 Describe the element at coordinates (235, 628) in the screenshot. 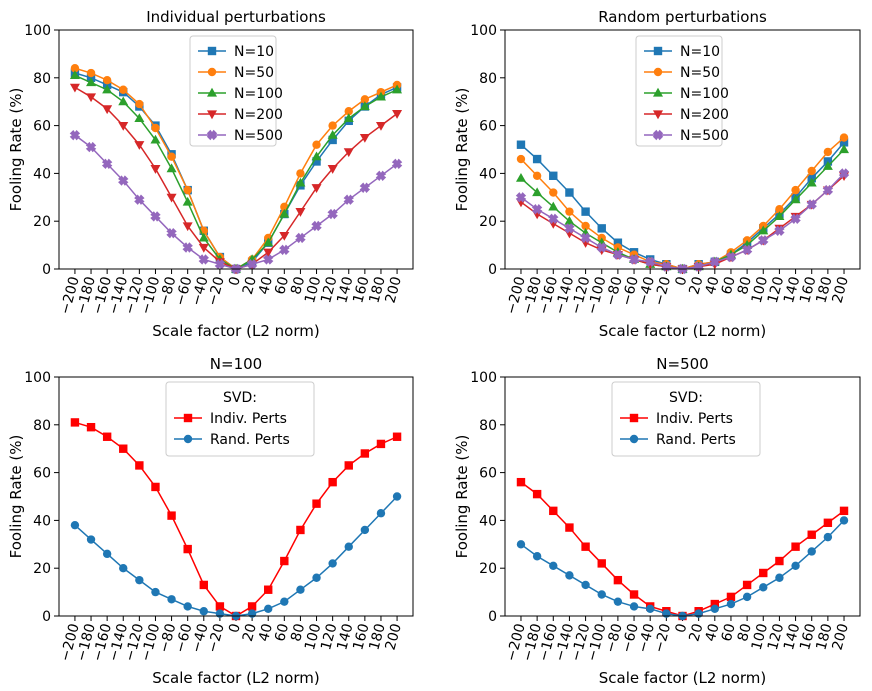

I see `x-tick-label: 0` at that location.